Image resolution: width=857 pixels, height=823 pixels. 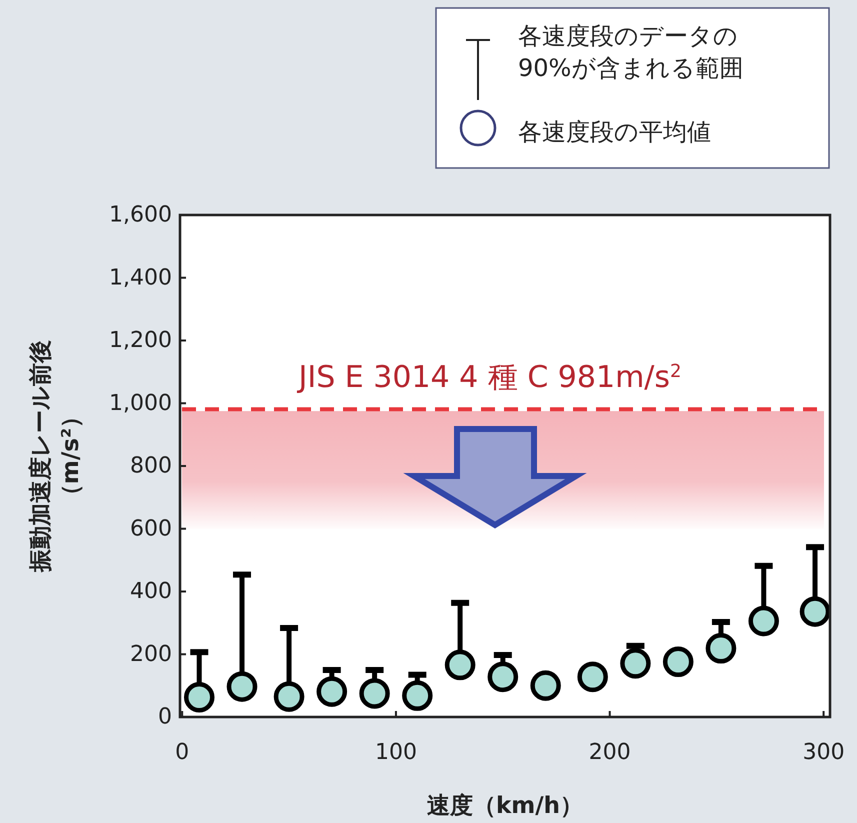 What do you see at coordinates (614, 132) in the screenshot?
I see `text: 各速度段の平均値` at bounding box center [614, 132].